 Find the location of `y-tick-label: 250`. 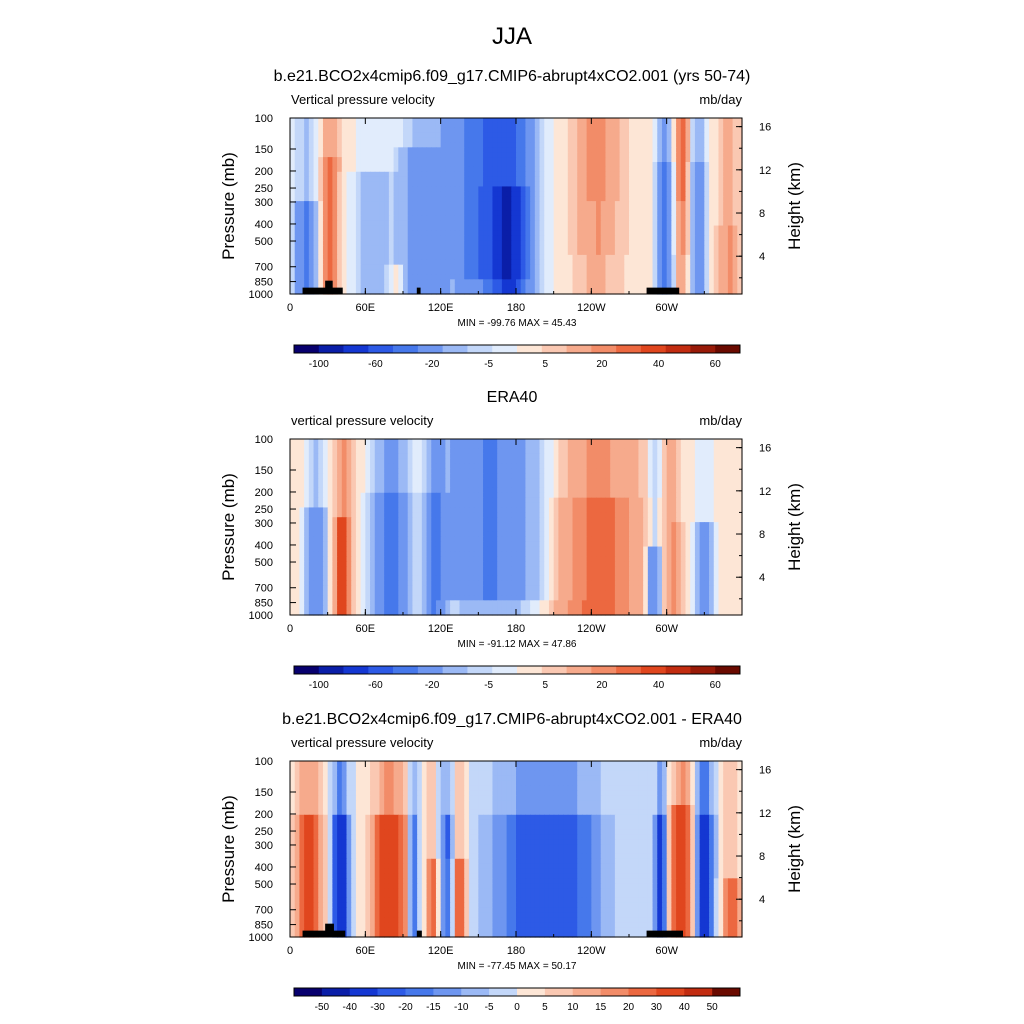

y-tick-label: 250 is located at coordinates (264, 189).